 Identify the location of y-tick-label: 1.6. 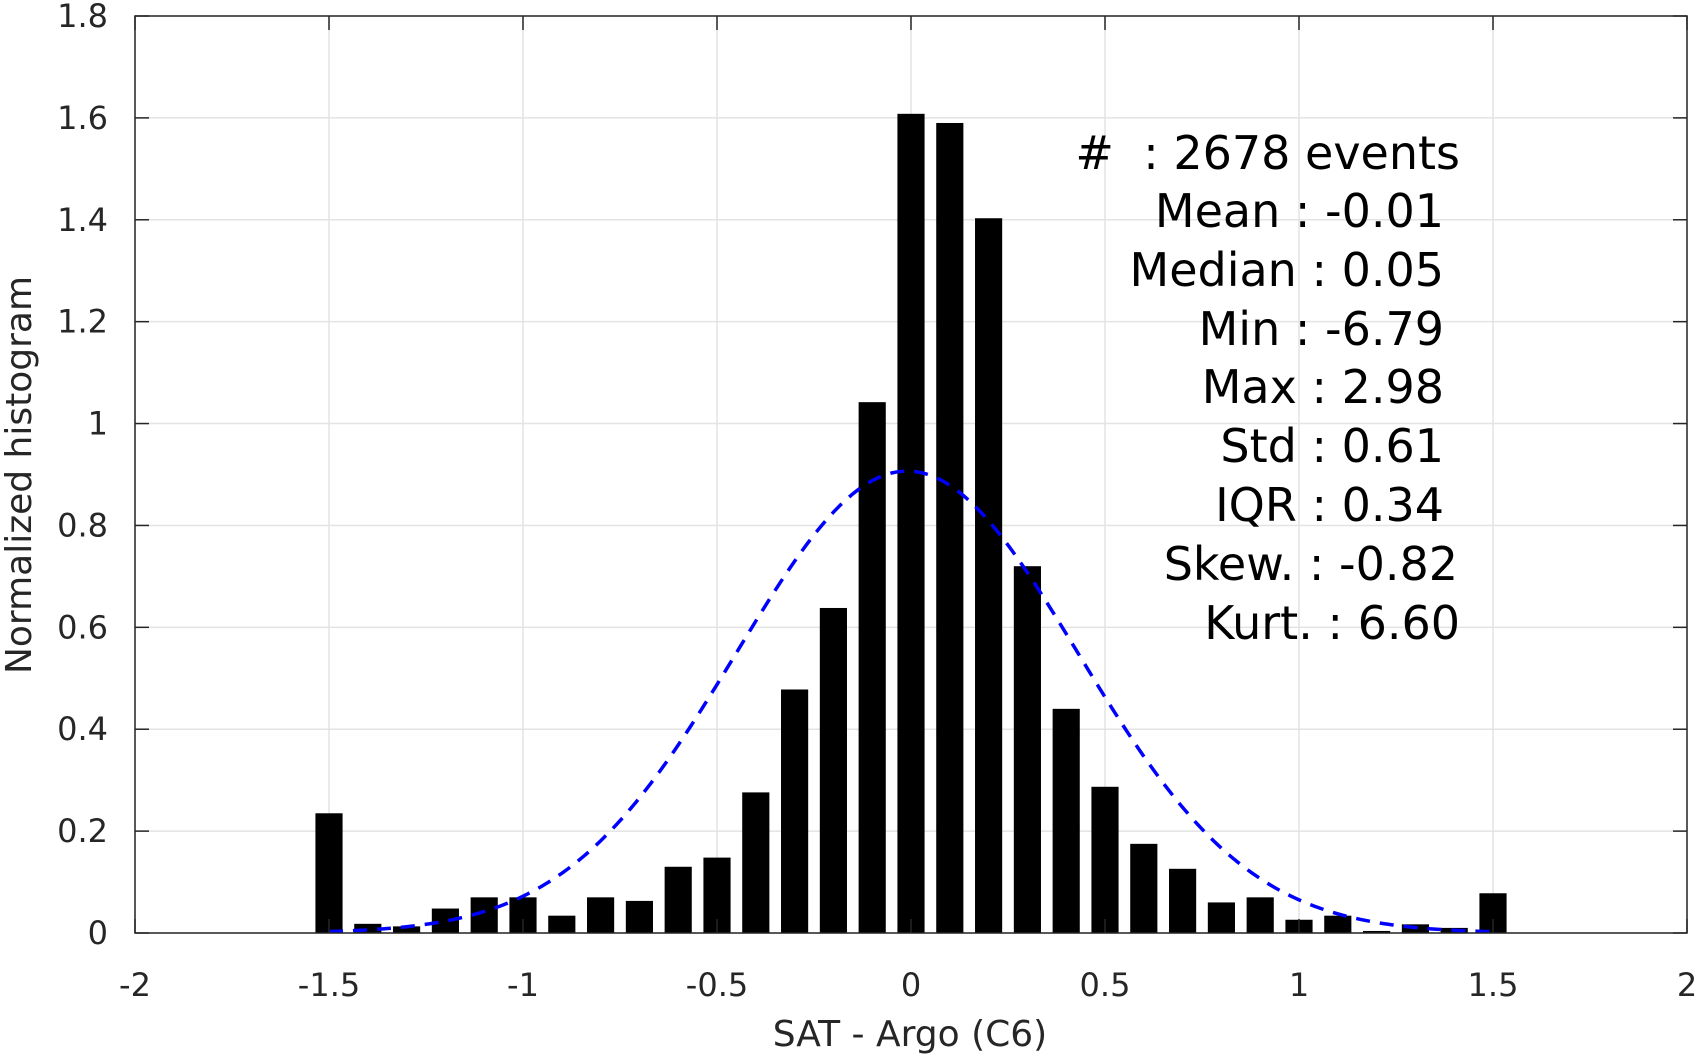
(82, 118).